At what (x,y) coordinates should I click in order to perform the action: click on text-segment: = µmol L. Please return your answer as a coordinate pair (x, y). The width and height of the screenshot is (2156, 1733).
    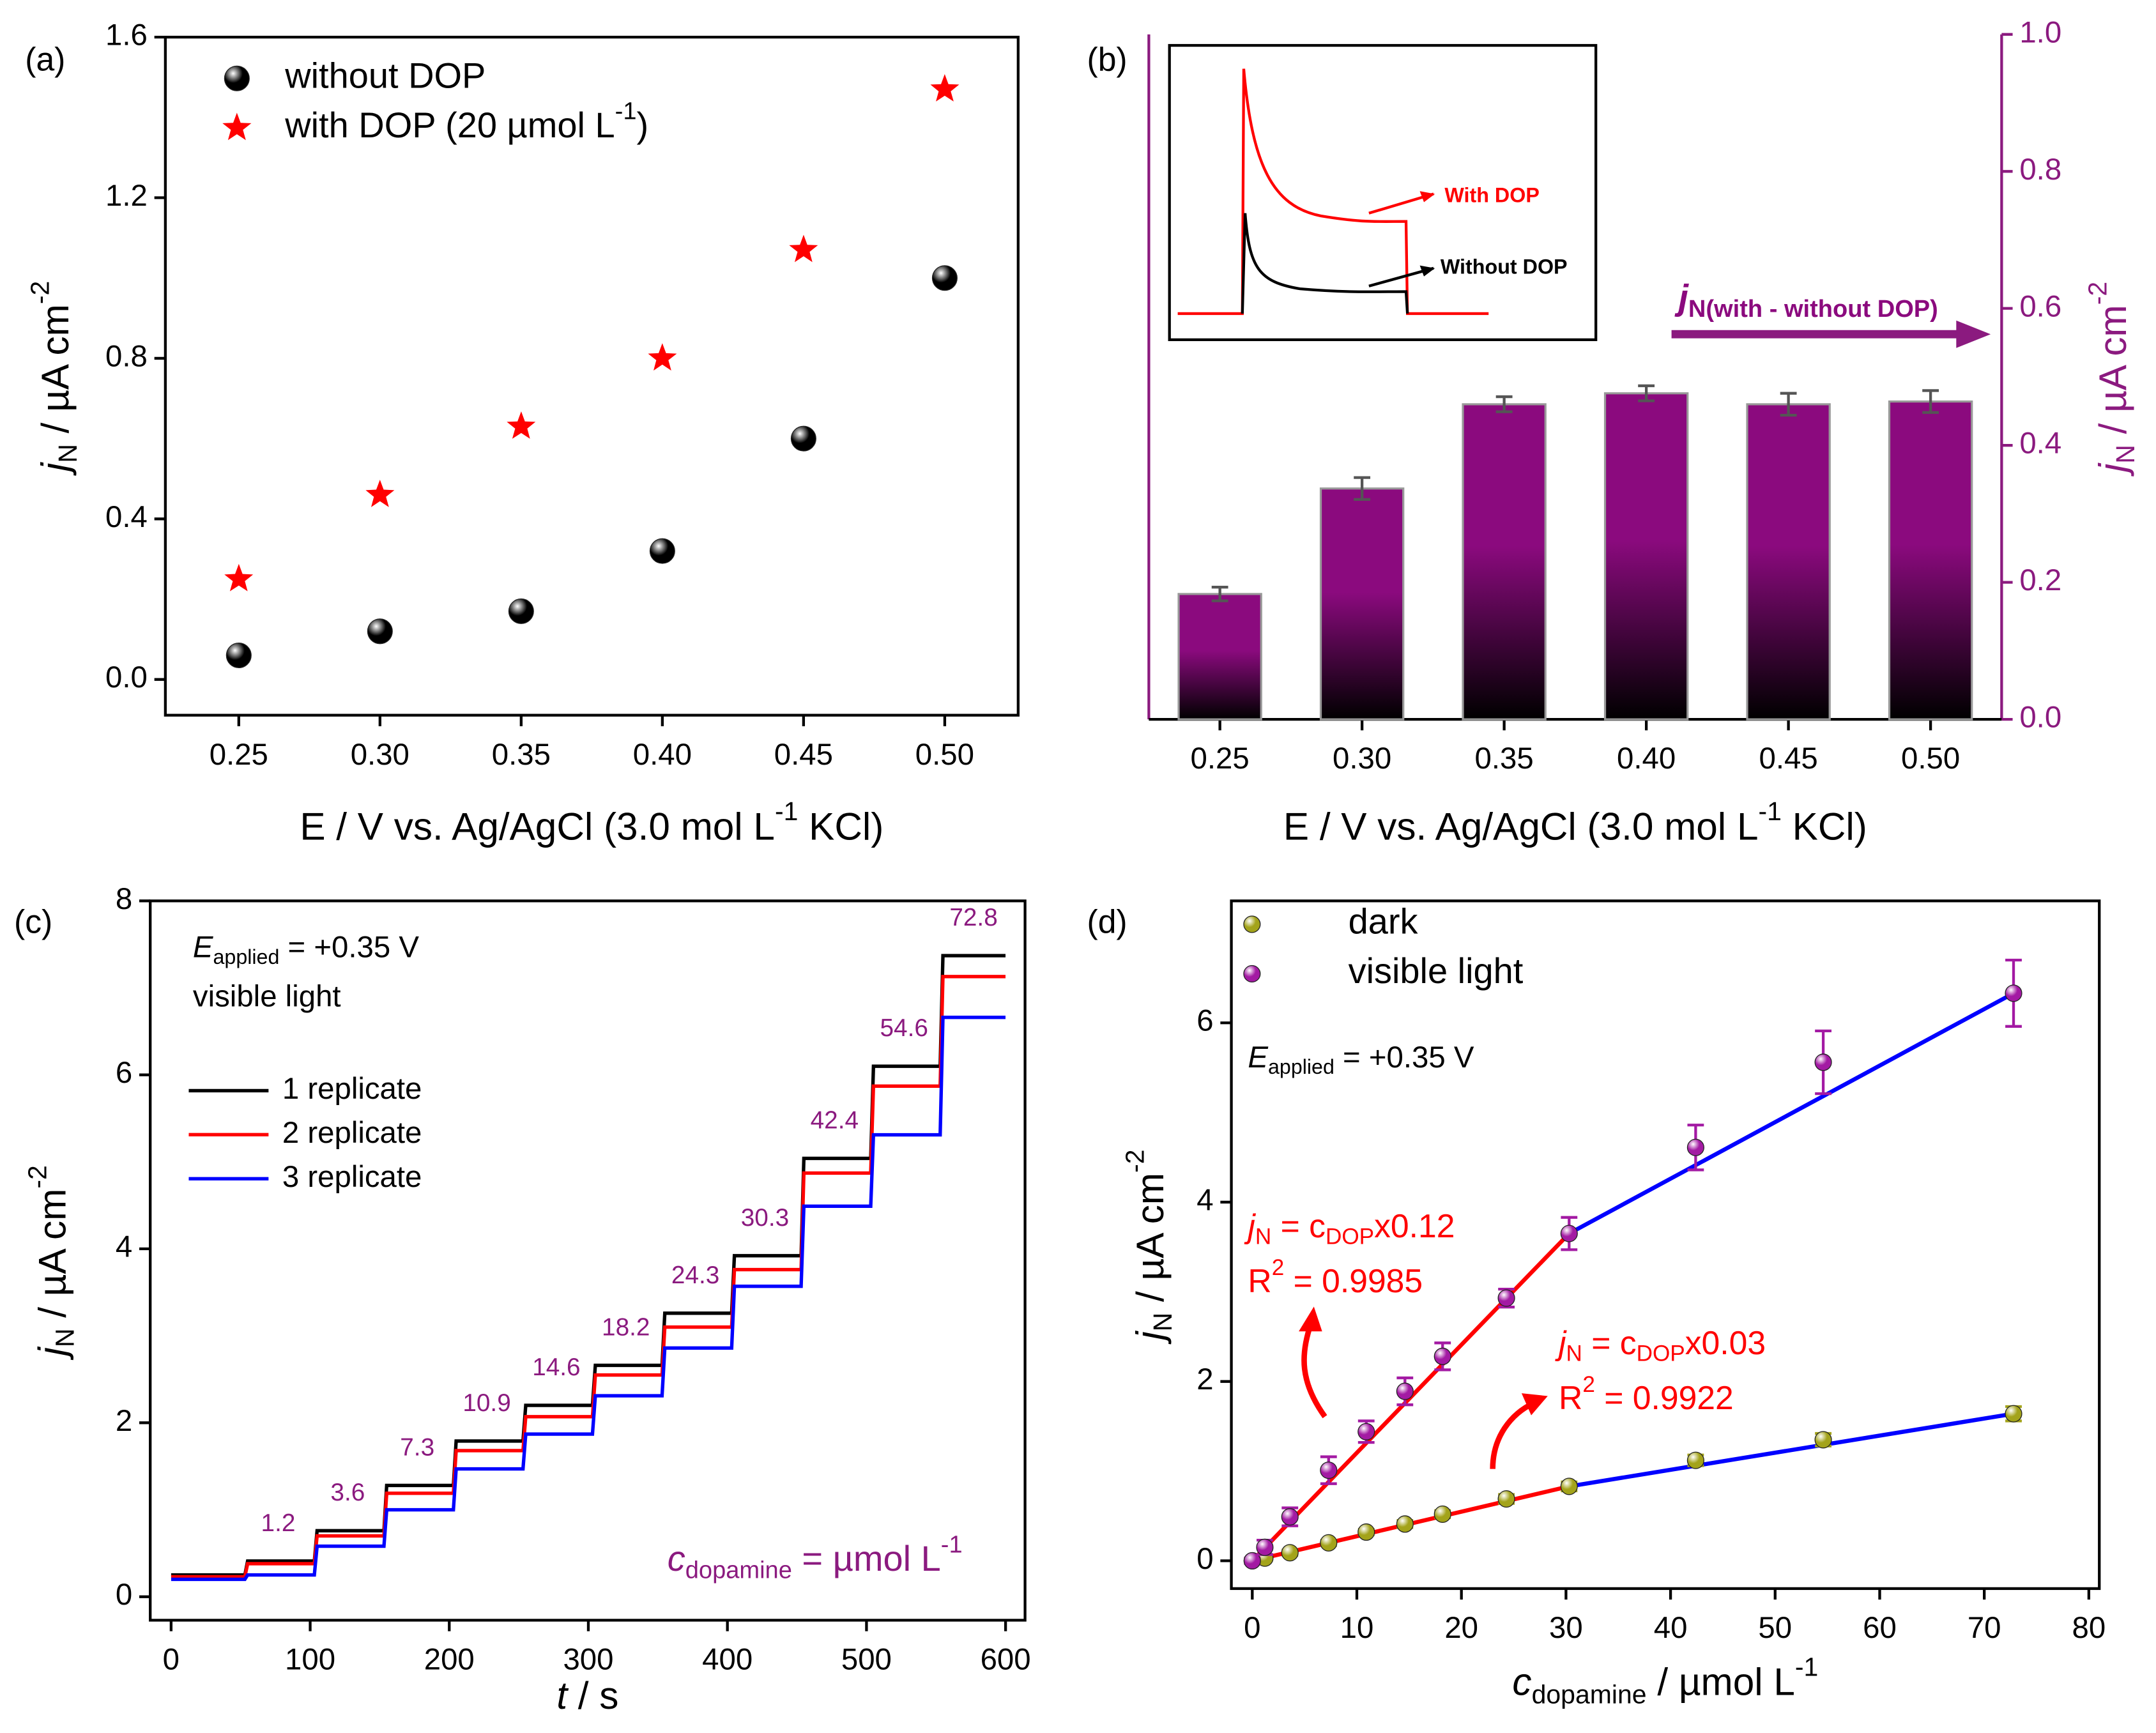
    Looking at the image, I should click on (866, 1558).